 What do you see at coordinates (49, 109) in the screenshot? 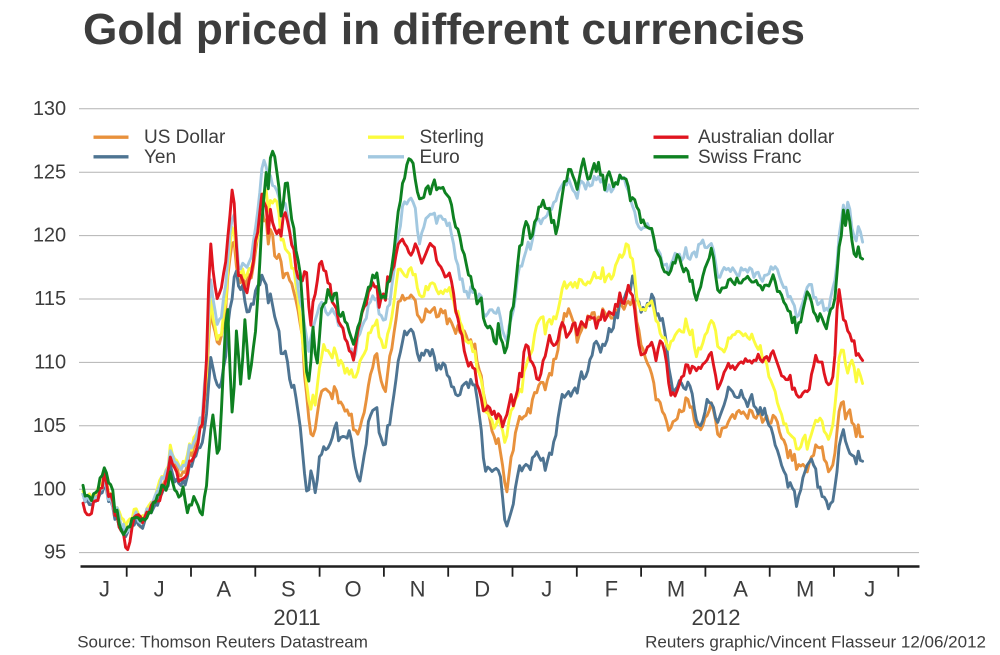
I see `svg-text: 130` at bounding box center [49, 109].